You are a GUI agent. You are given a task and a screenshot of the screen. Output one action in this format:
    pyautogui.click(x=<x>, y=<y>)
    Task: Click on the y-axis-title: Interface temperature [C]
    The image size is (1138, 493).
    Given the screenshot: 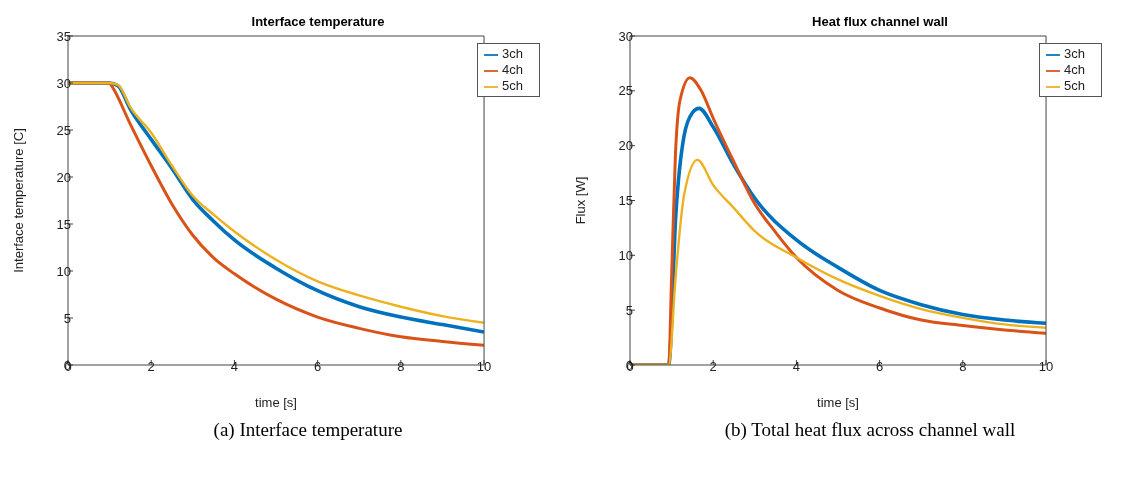 What is the action you would take?
    pyautogui.click(x=18, y=200)
    